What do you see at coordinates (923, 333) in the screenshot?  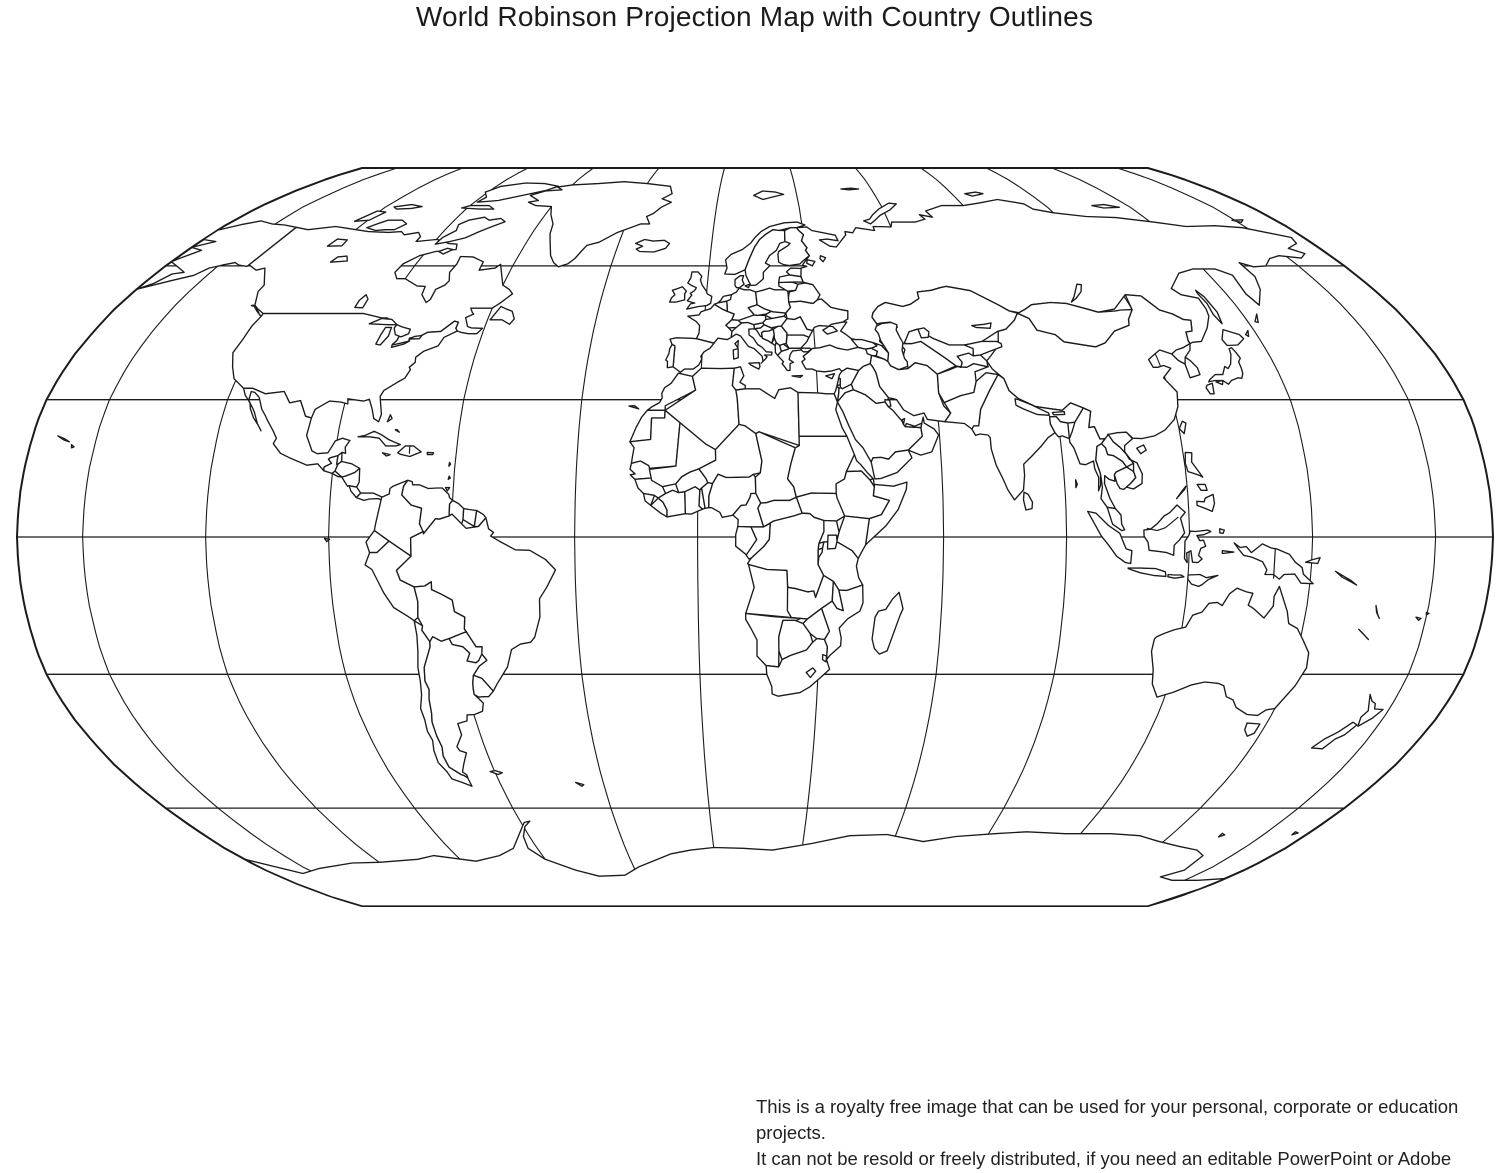 I see `aral-sea` at bounding box center [923, 333].